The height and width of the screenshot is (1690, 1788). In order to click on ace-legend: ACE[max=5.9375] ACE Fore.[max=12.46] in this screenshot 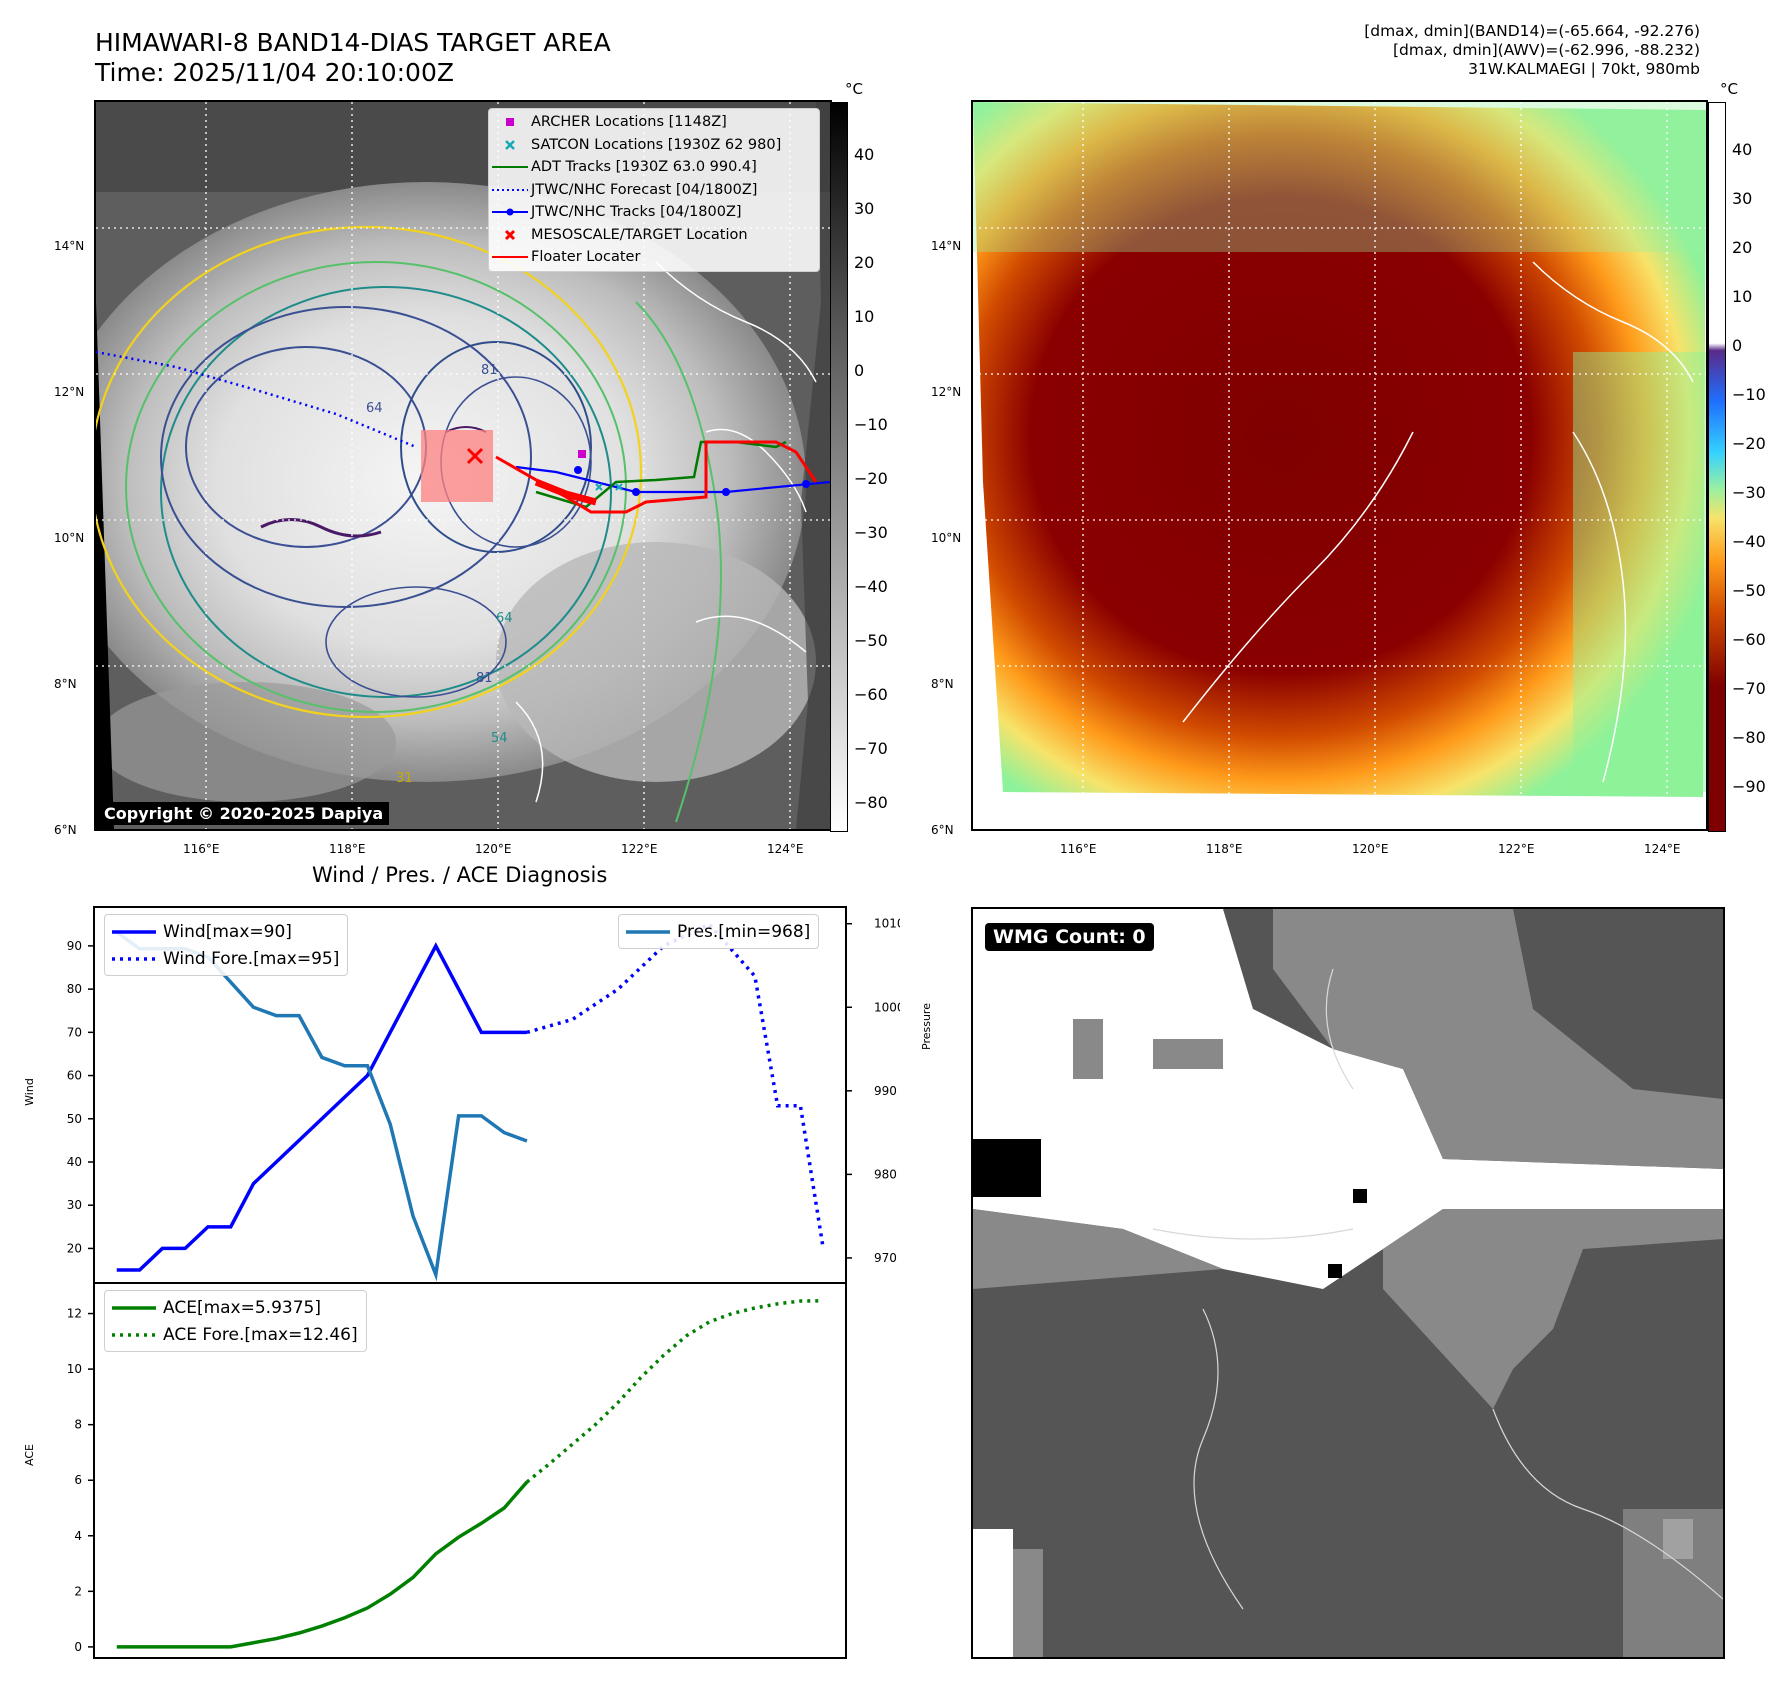, I will do `click(235, 1321)`.